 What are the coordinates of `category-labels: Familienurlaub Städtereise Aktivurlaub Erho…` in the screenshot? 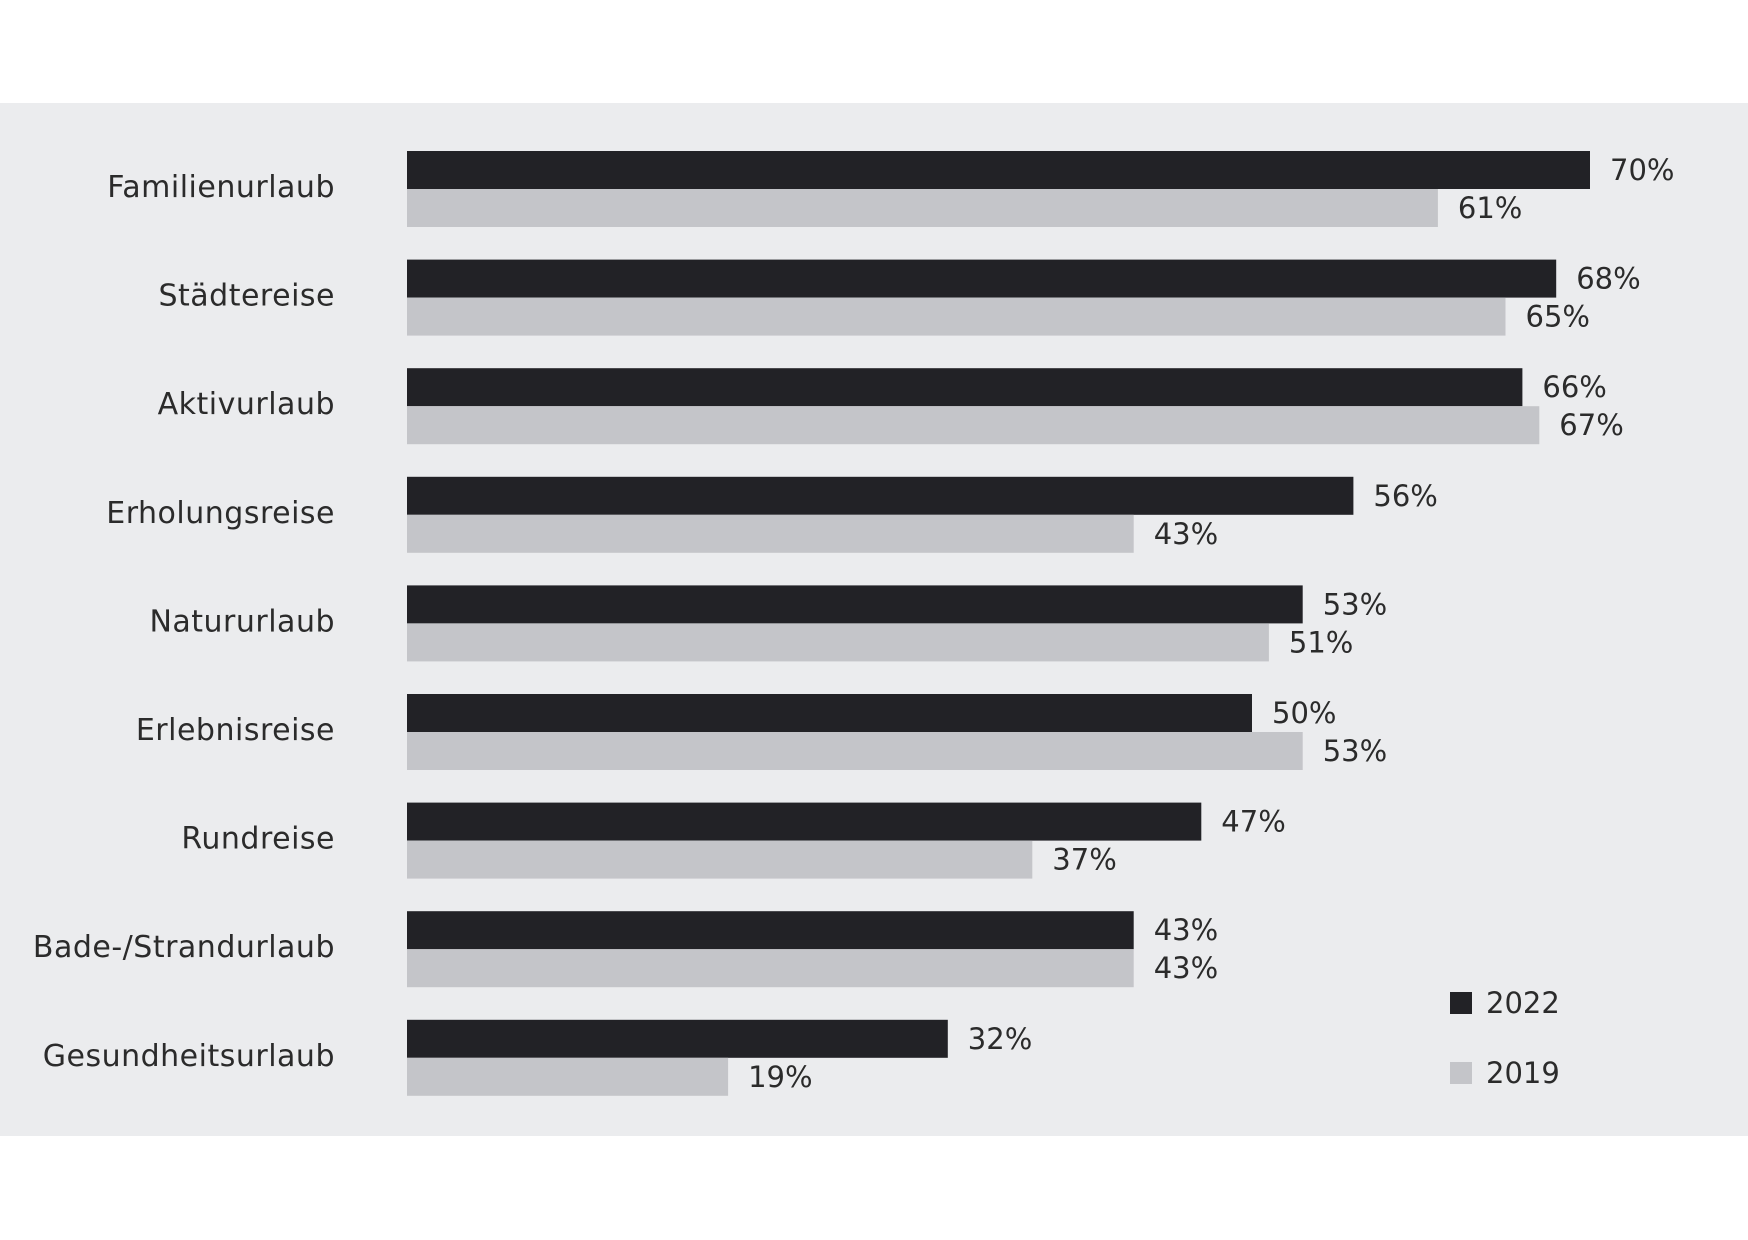 It's located at (184, 622).